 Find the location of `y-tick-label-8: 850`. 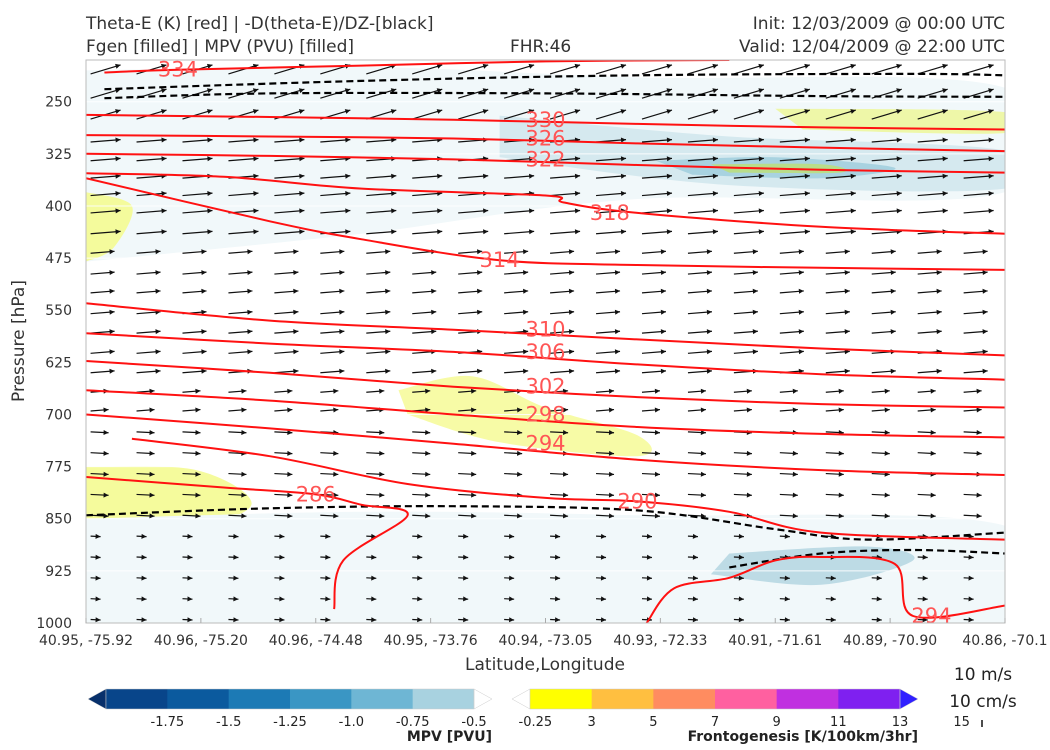

y-tick-label-8: 850 is located at coordinates (58, 520).